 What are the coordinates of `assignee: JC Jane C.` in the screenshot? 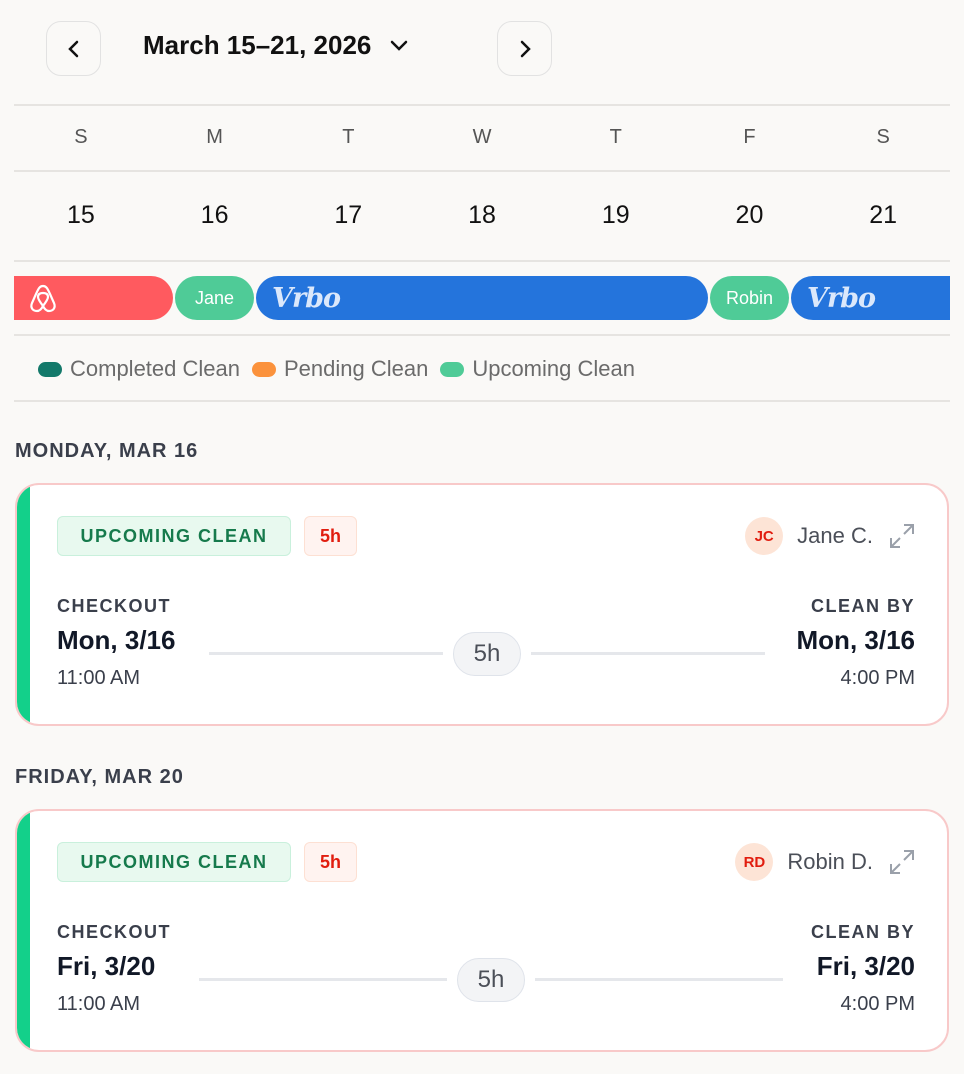 It's located at (831, 536).